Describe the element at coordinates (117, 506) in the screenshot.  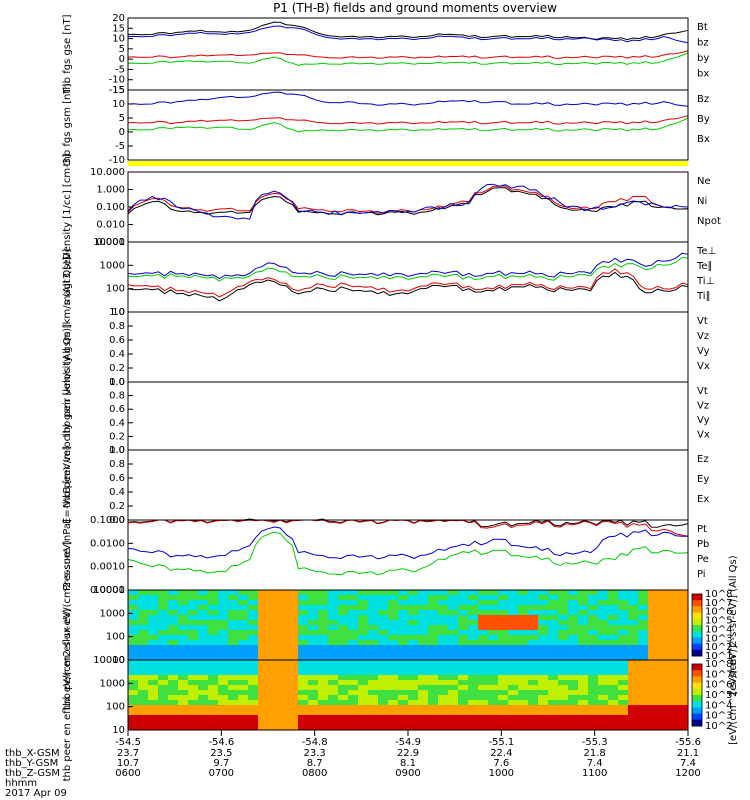
I see `y-tick-label: 0.2` at that location.